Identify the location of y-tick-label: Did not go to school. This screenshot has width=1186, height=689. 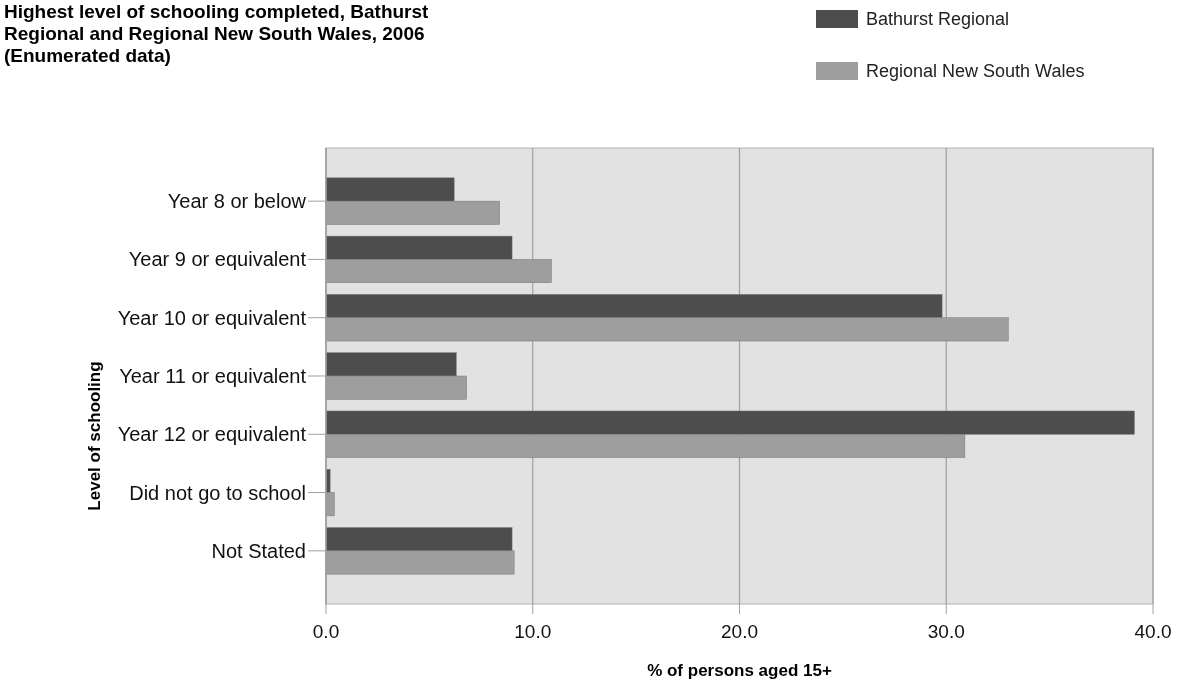
(217, 492).